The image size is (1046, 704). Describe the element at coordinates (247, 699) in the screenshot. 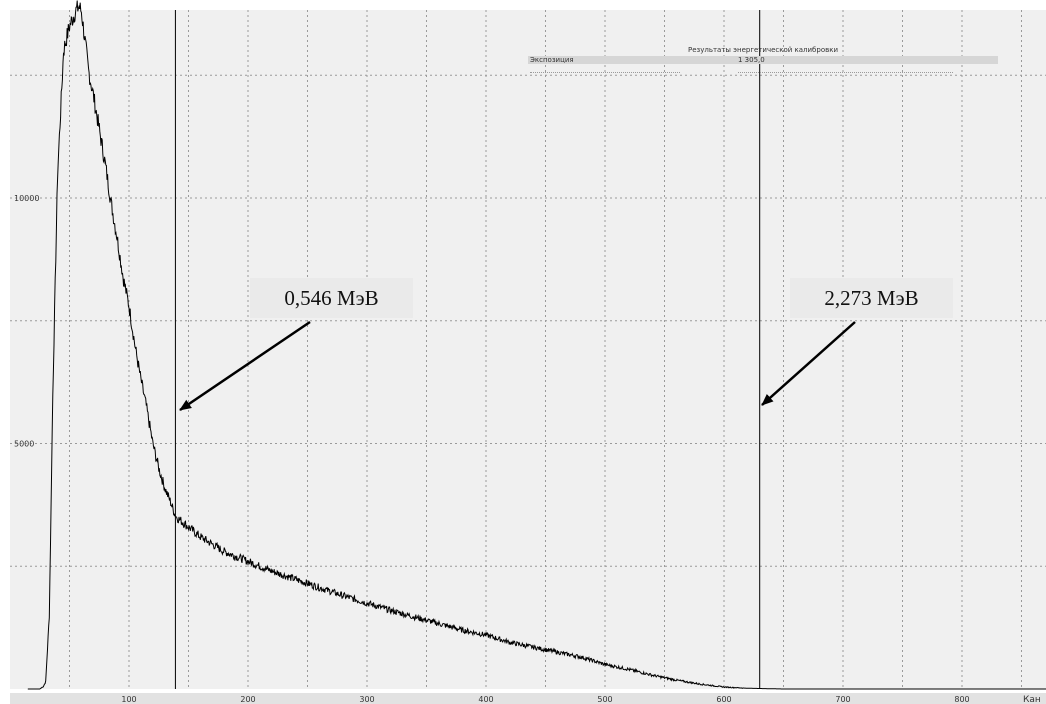

I see `x-tick-label: 200` at that location.